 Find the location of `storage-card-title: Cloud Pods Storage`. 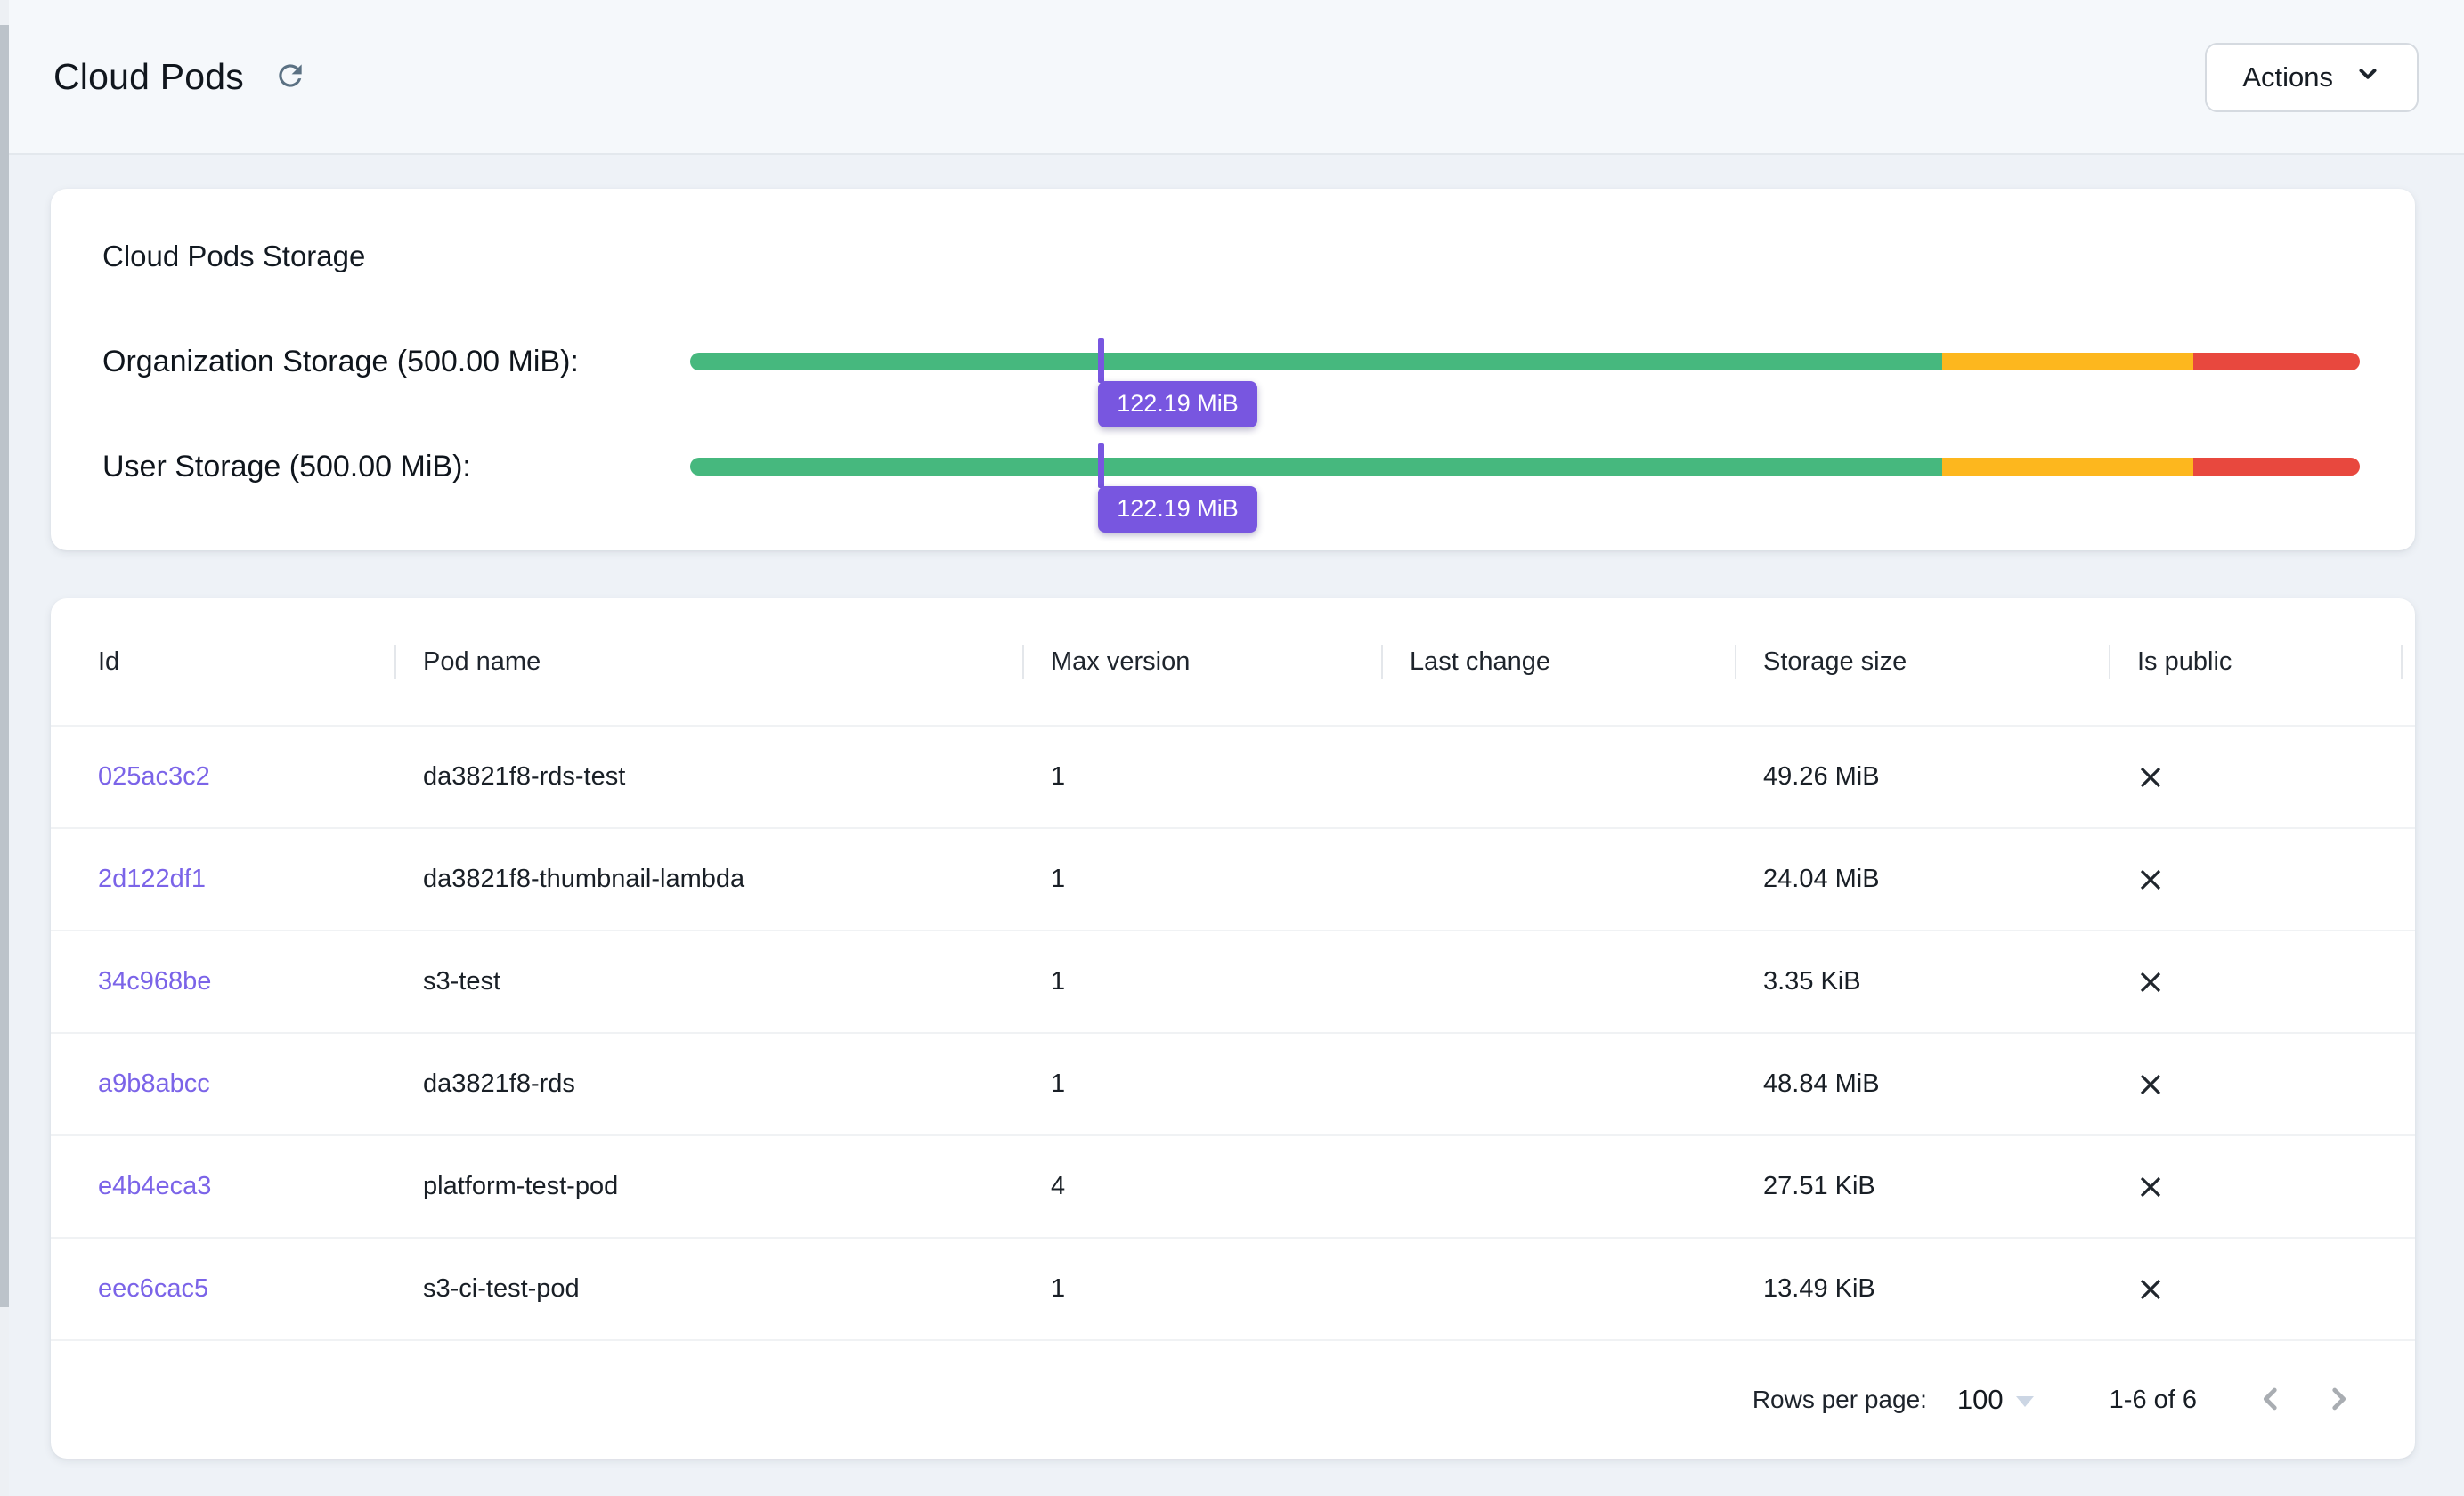

storage-card-title: Cloud Pods Storage is located at coordinates (234, 256).